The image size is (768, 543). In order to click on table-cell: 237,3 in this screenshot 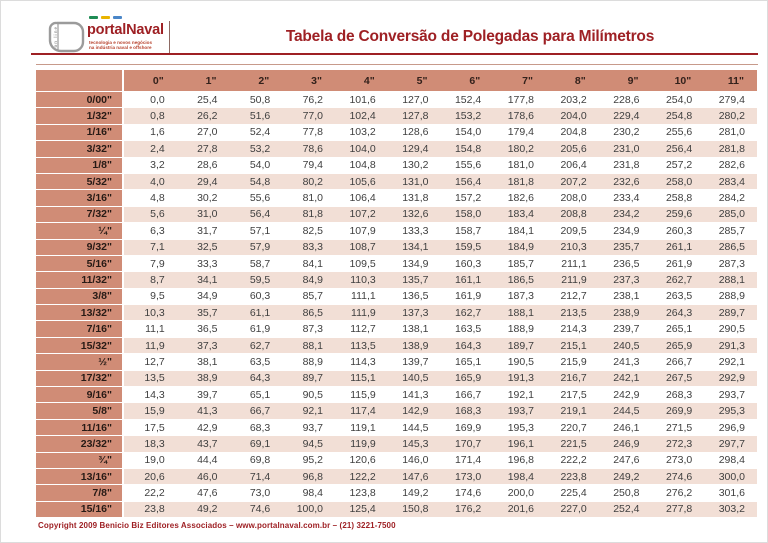, I will do `click(625, 280)`.